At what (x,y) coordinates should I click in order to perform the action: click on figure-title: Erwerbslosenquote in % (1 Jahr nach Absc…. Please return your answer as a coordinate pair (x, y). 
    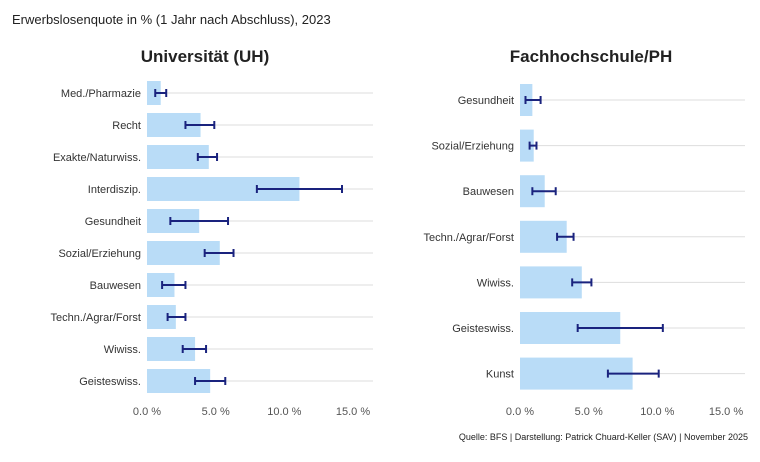
    Looking at the image, I should click on (171, 19).